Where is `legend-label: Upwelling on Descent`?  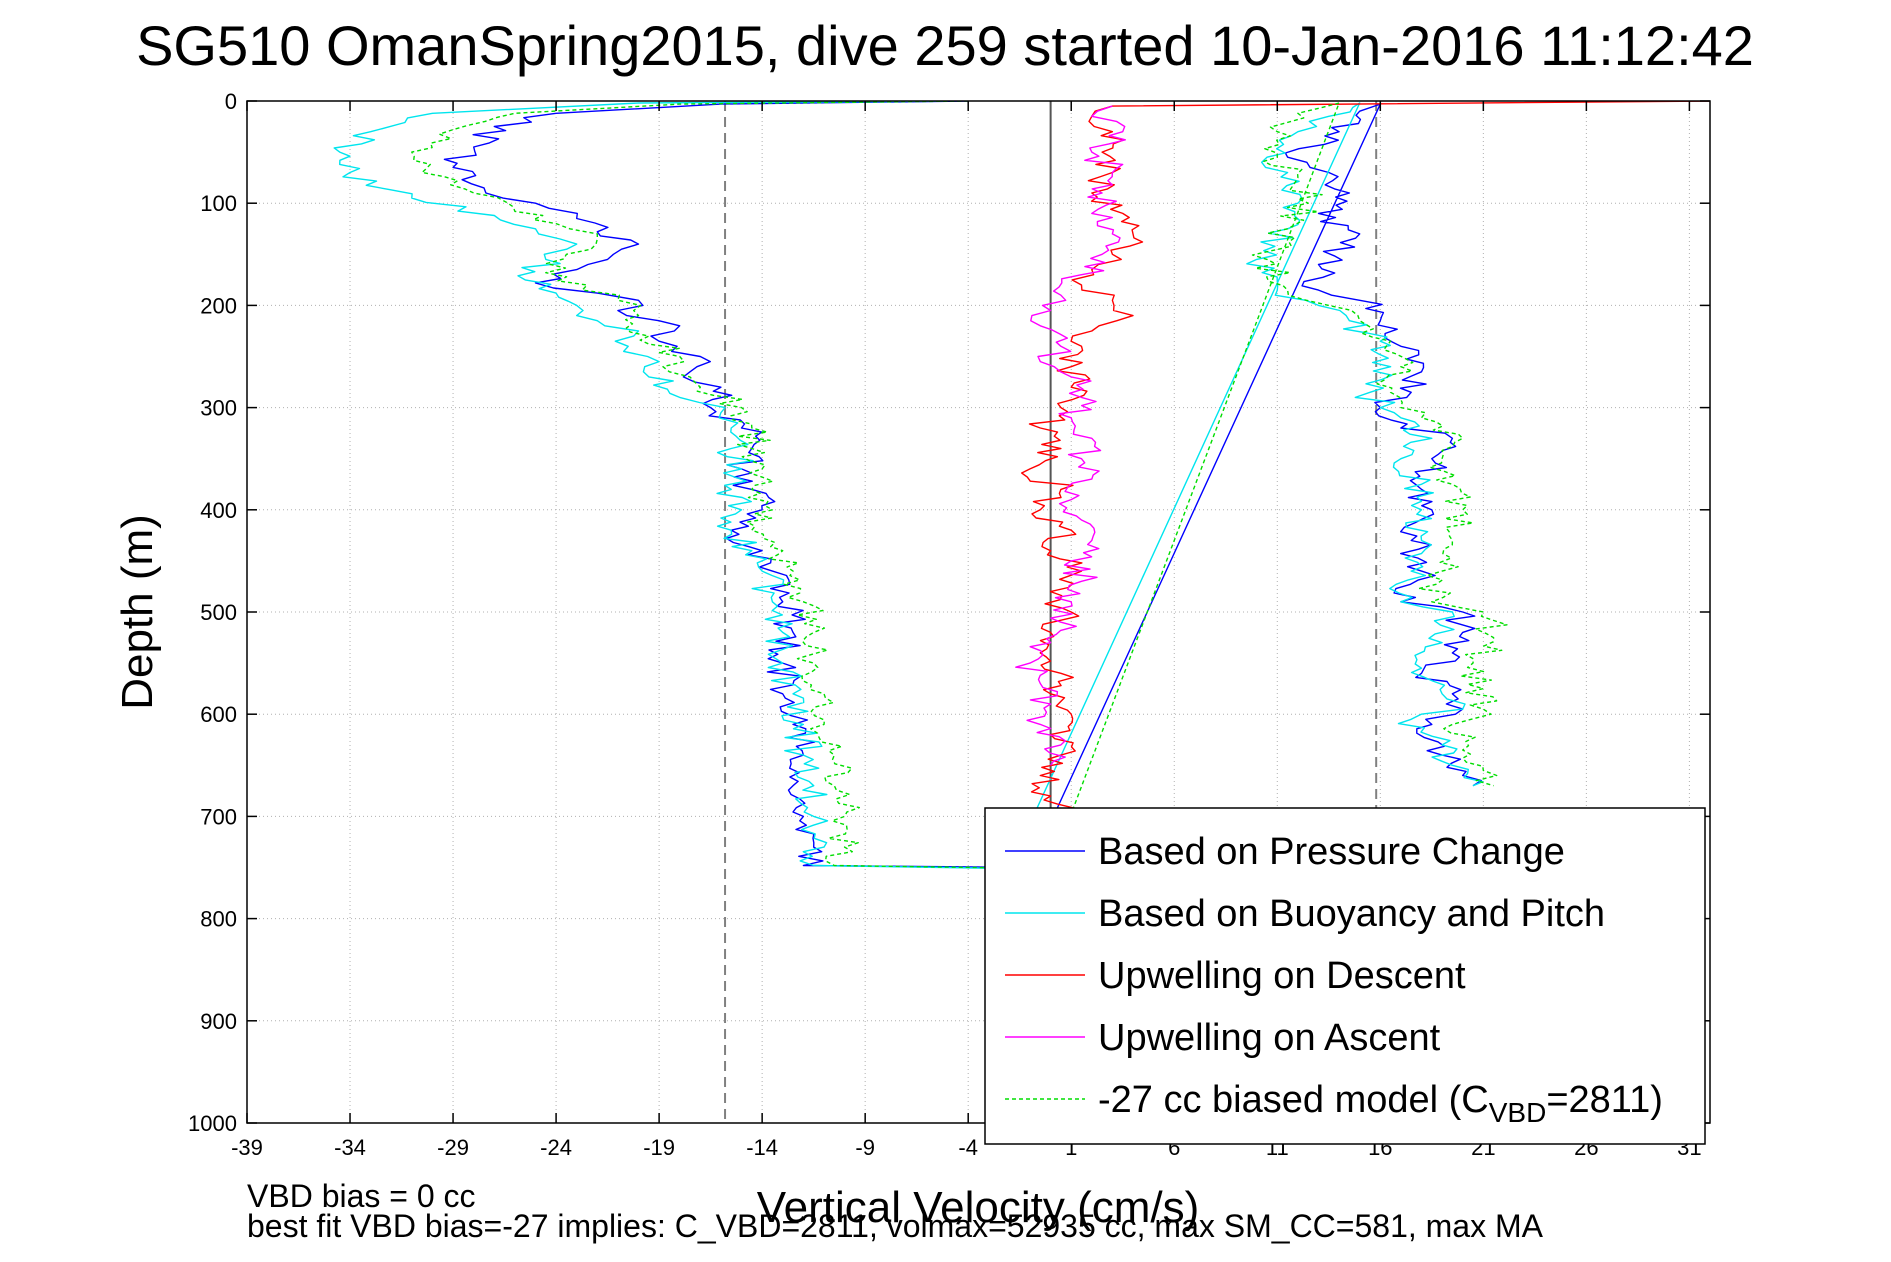 legend-label: Upwelling on Descent is located at coordinates (1282, 976).